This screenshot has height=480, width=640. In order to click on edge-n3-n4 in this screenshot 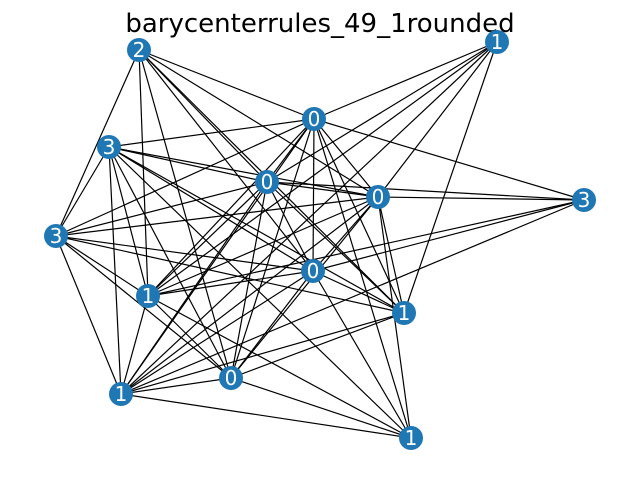, I will do `click(188, 164)`.